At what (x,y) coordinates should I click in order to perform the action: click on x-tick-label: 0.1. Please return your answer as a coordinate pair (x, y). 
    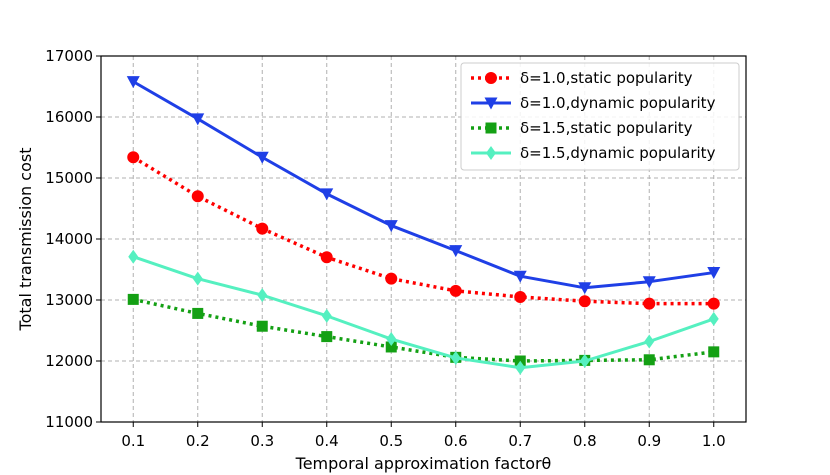
    Looking at the image, I should click on (133, 441).